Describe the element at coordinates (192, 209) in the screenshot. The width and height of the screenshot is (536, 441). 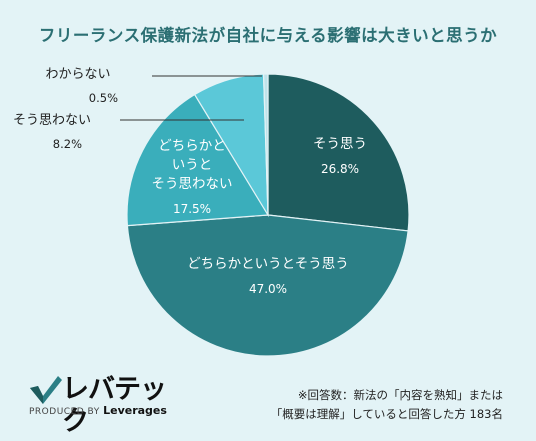
I see `slice-value-label: 17.5%` at that location.